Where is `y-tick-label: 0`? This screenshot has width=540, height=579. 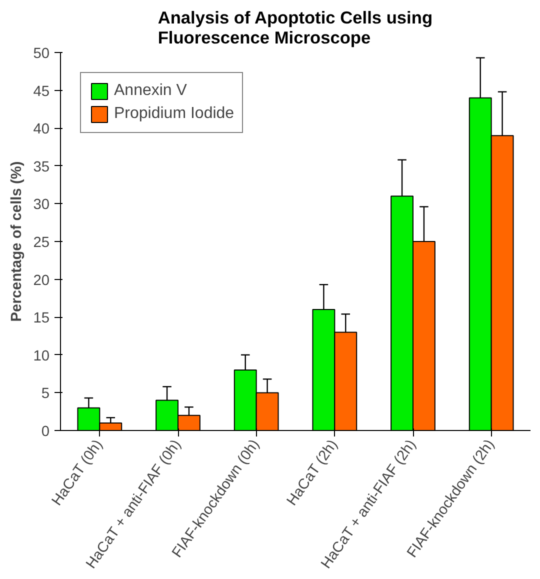
y-tick-label: 0 is located at coordinates (45, 432).